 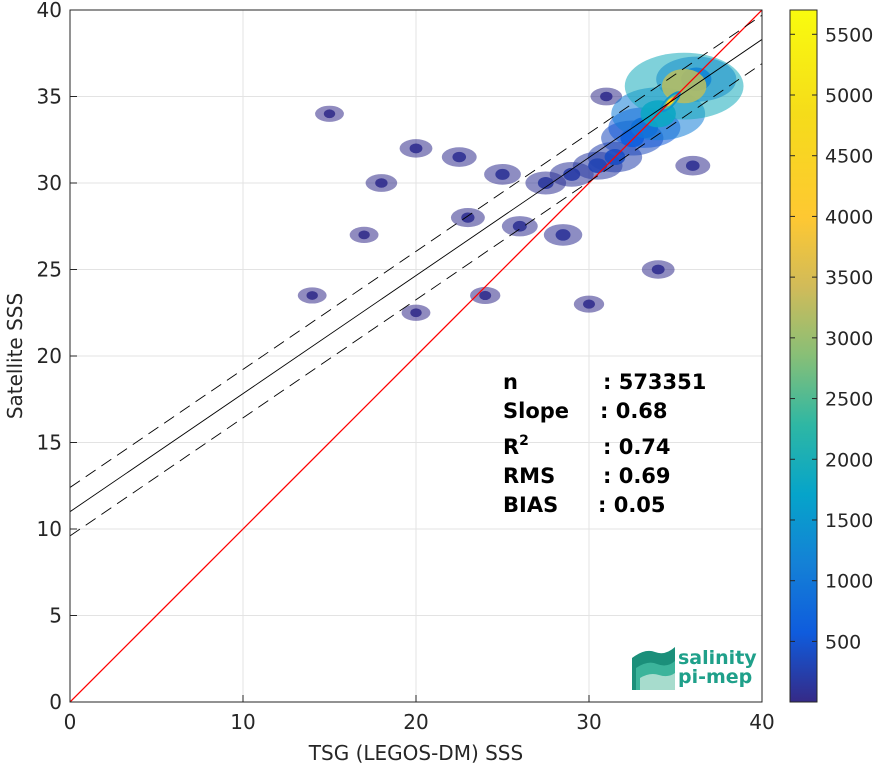 I want to click on y-axis-label: Satellite SSS, so click(x=15, y=356).